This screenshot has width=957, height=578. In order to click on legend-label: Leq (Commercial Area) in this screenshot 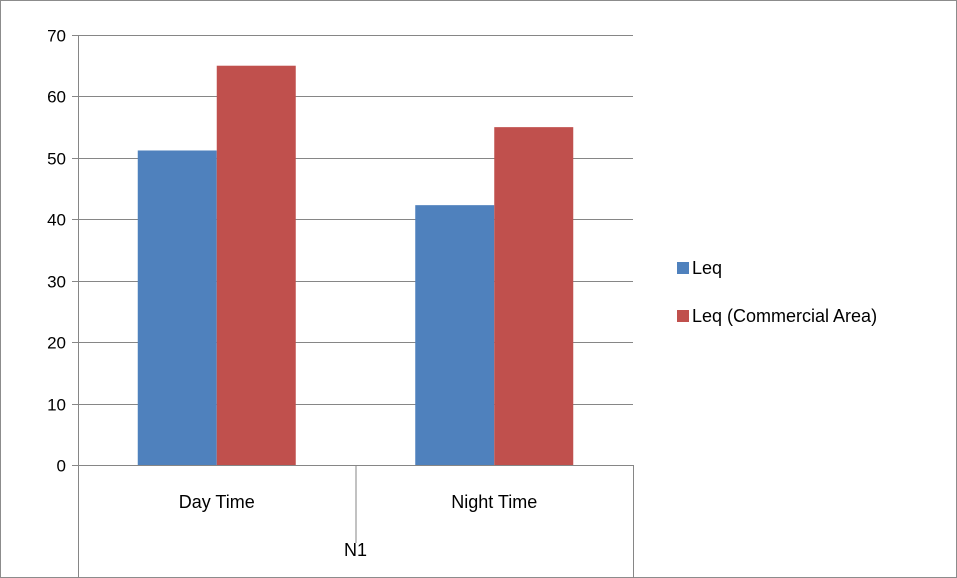, I will do `click(784, 316)`.